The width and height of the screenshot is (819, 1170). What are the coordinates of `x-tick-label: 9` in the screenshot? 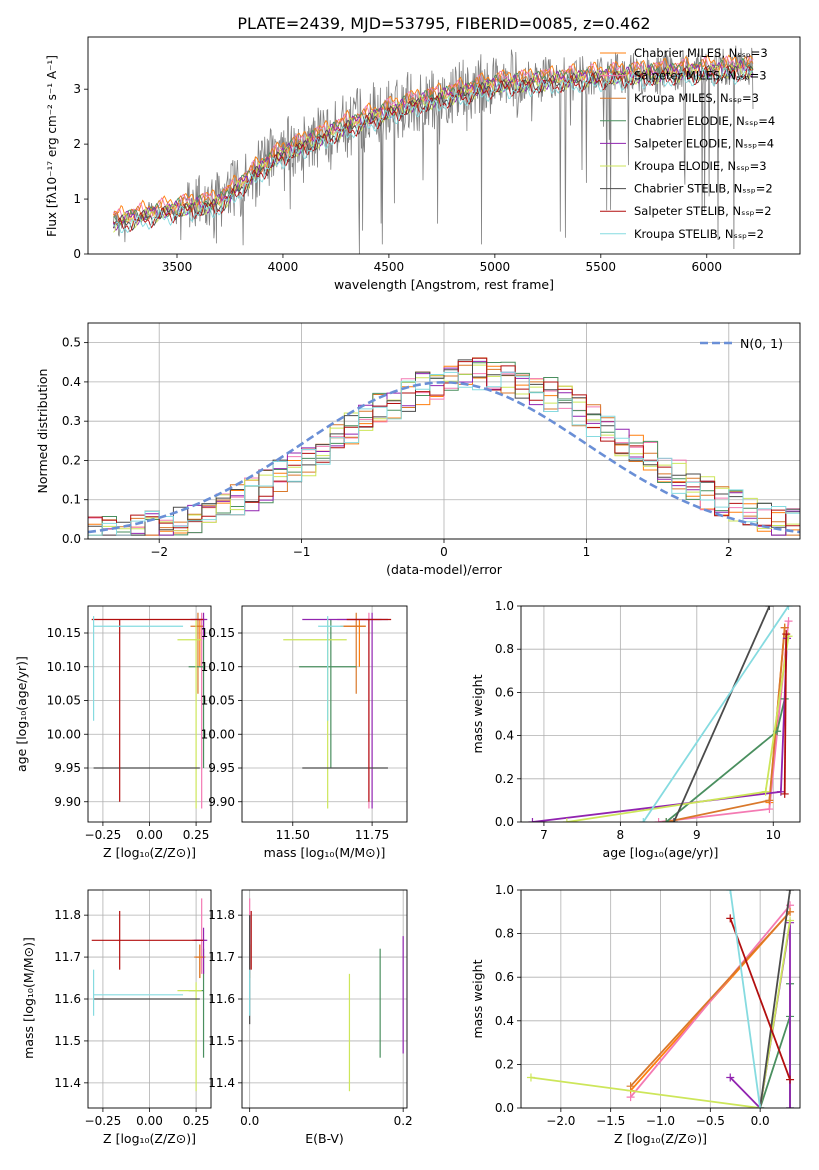 It's located at (697, 835).